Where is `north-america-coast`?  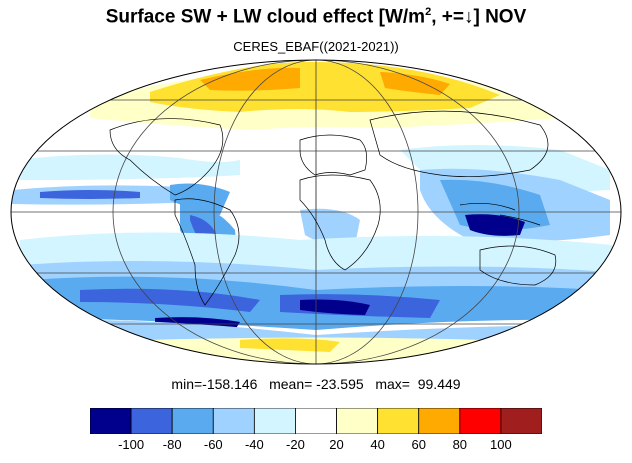
north-america-coast is located at coordinates (166, 157).